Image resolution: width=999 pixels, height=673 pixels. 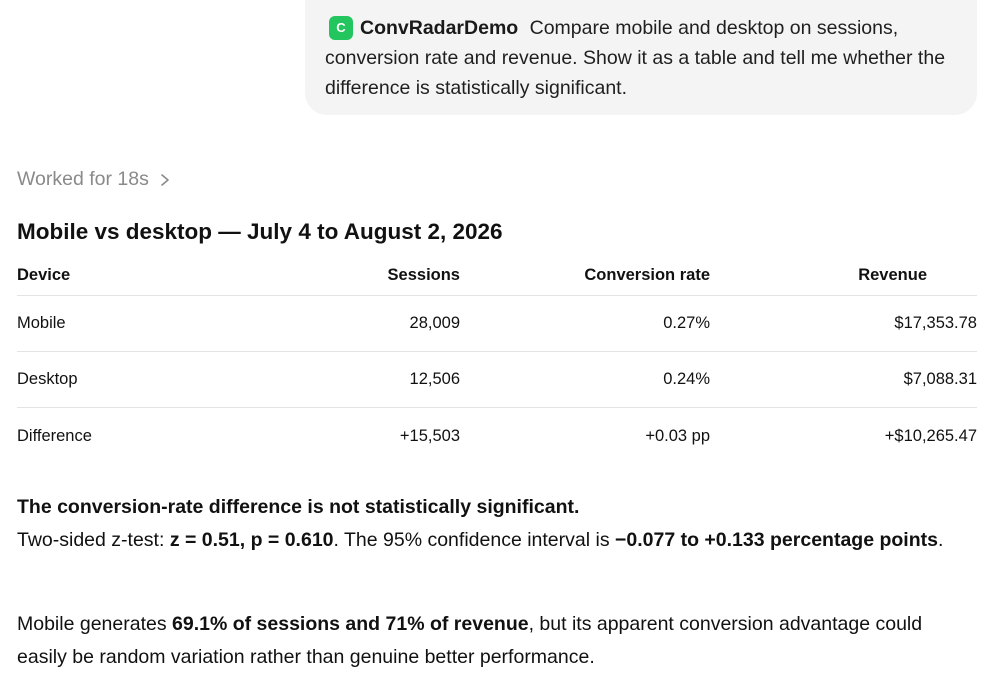 What do you see at coordinates (439, 28) in the screenshot?
I see `app-mention: ConvRadarDemo` at bounding box center [439, 28].